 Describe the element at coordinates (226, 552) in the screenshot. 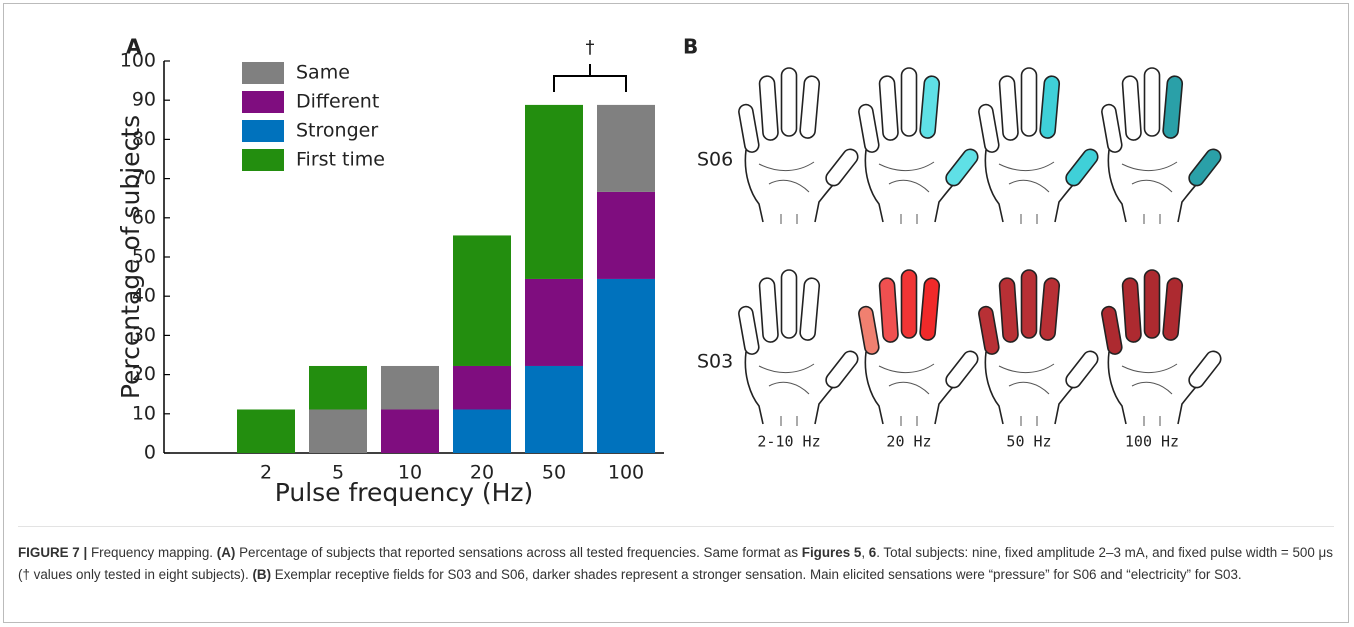

I see `caption-text: (A)` at that location.